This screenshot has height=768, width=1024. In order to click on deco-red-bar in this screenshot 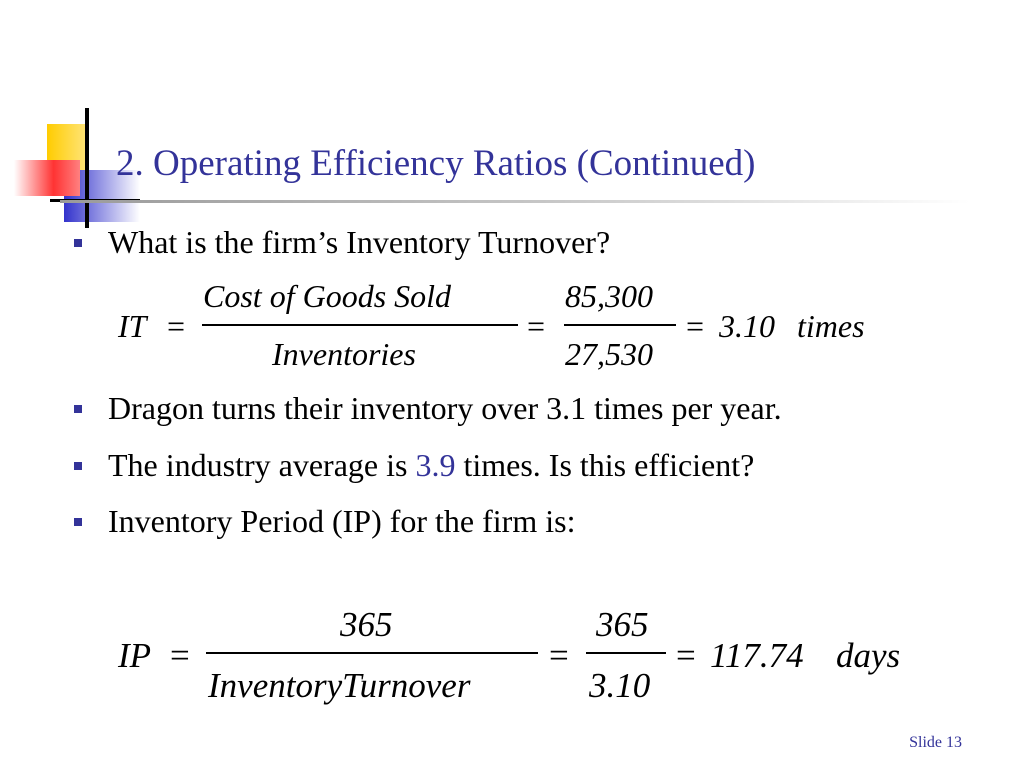, I will do `click(47, 178)`.